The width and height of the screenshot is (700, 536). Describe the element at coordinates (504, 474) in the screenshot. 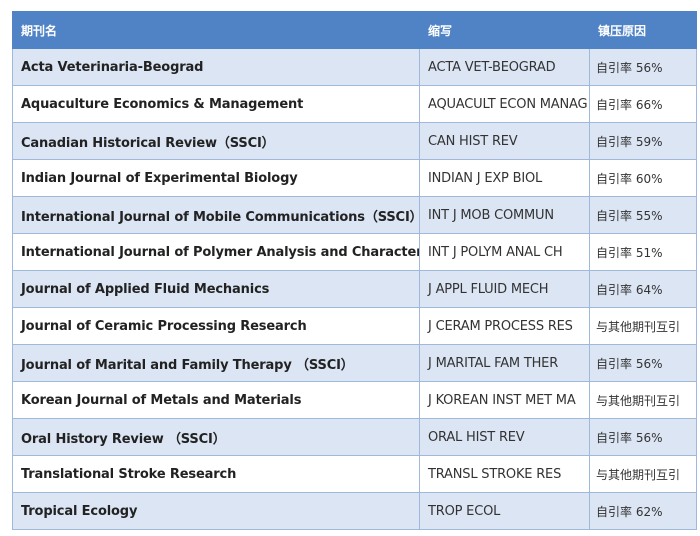

I see `abbreviation-cell: TRANSL STROKE RES` at that location.